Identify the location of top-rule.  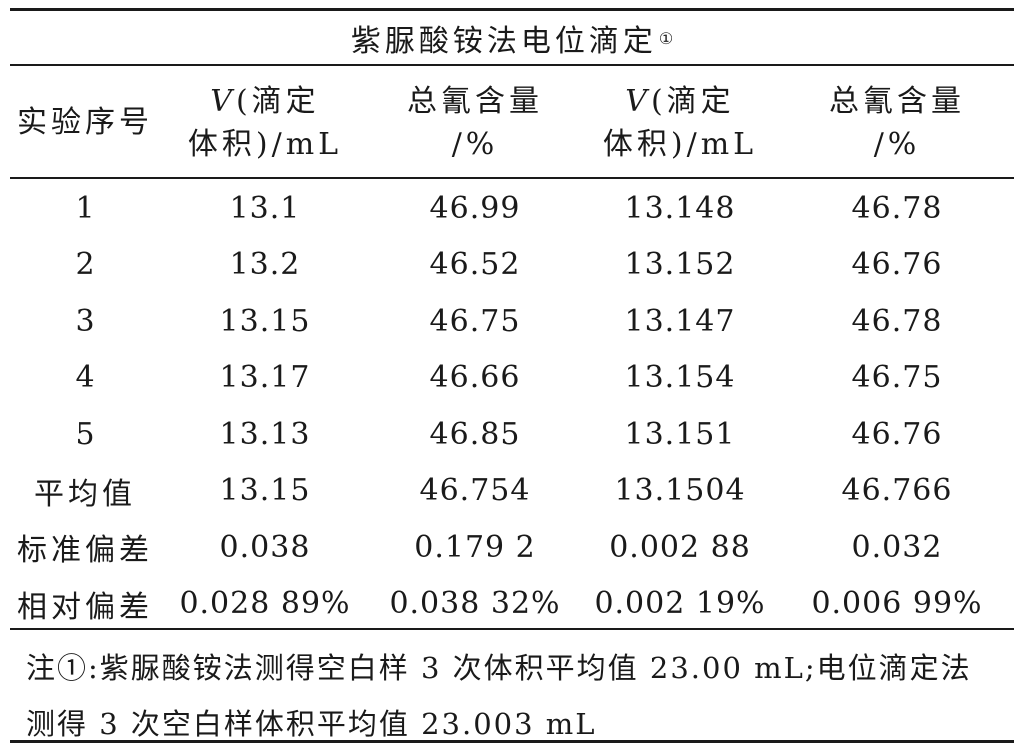
(512, 9).